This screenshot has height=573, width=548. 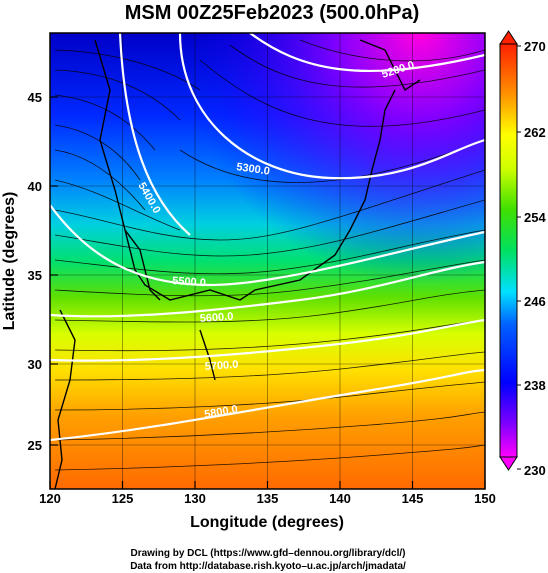 I want to click on colorbar-tick-label: 270, so click(x=535, y=46).